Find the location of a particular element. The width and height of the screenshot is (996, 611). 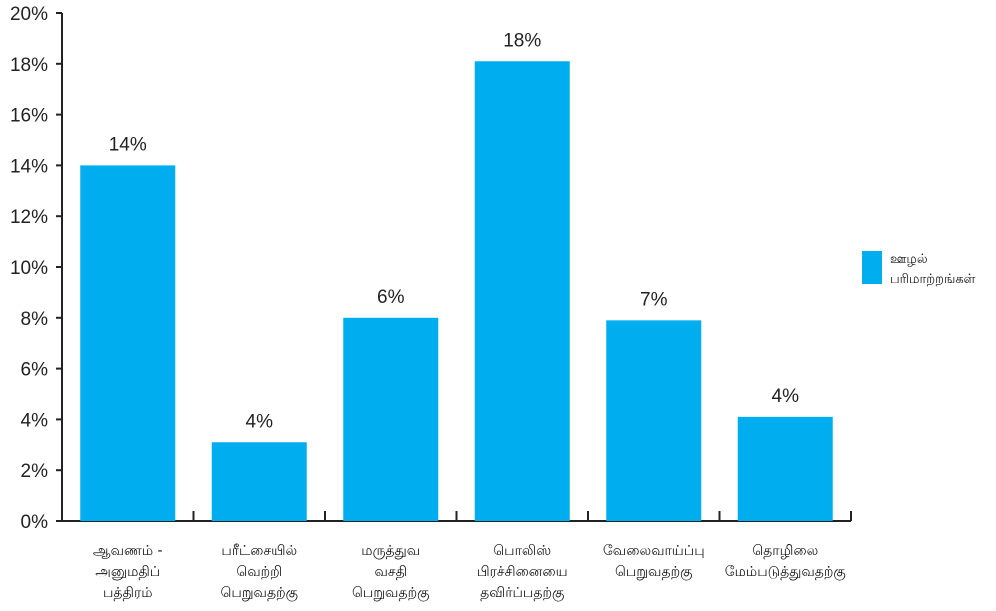

x-tick-label: வெற்றி is located at coordinates (259, 572).